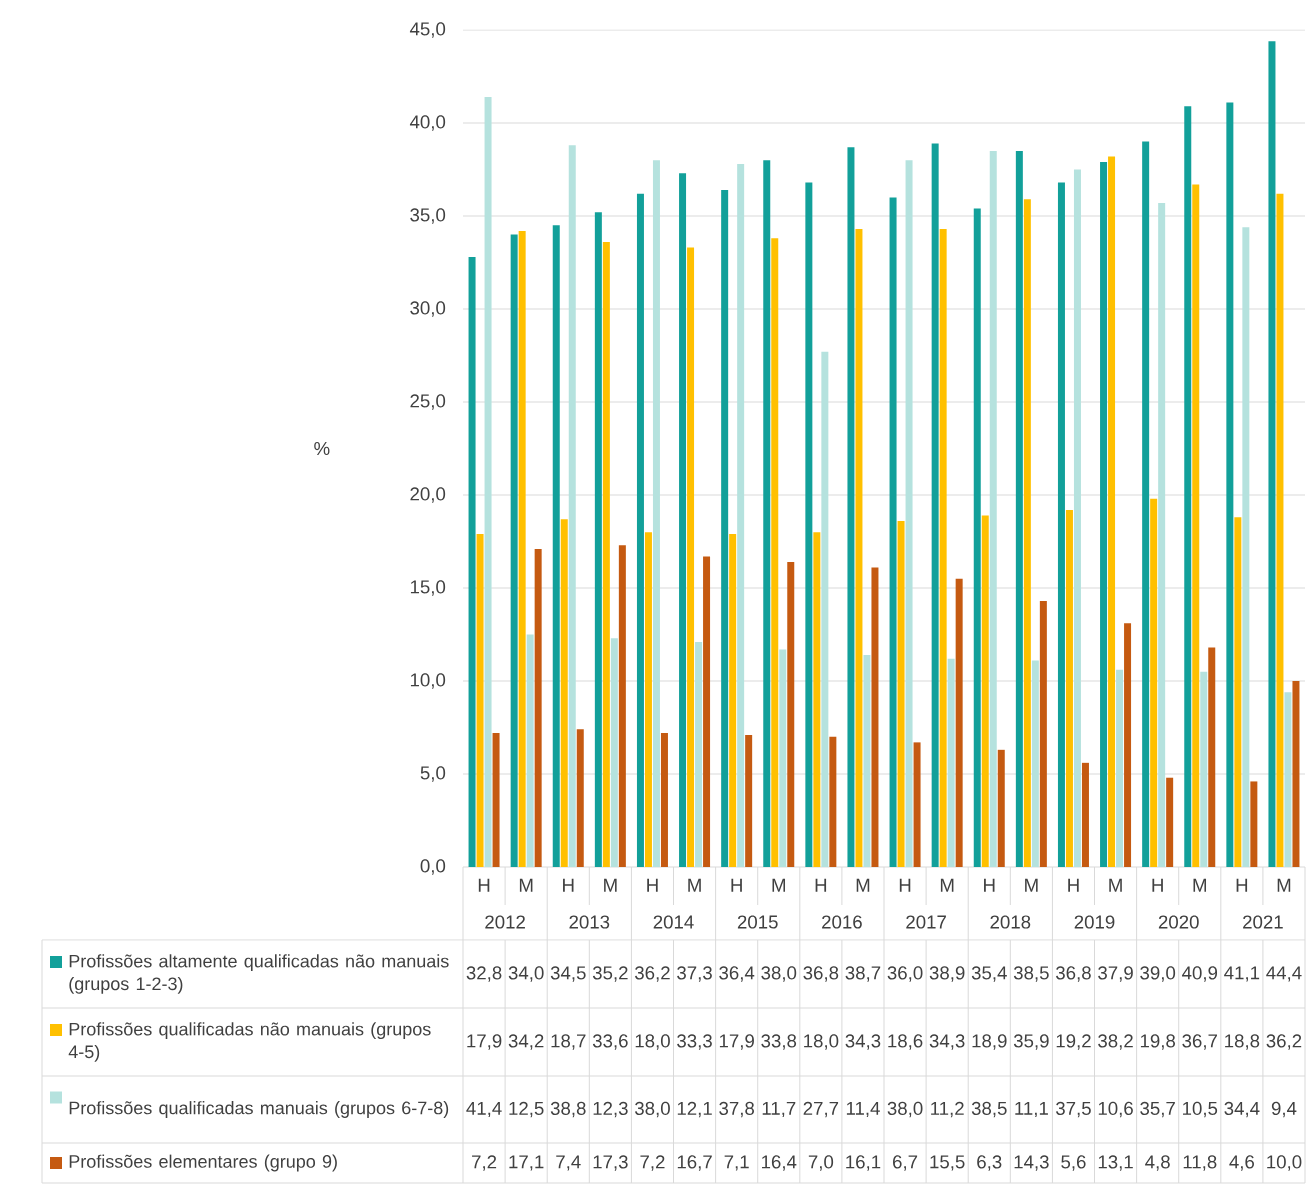  Describe the element at coordinates (1242, 1042) in the screenshot. I see `data-label: 18,8` at that location.